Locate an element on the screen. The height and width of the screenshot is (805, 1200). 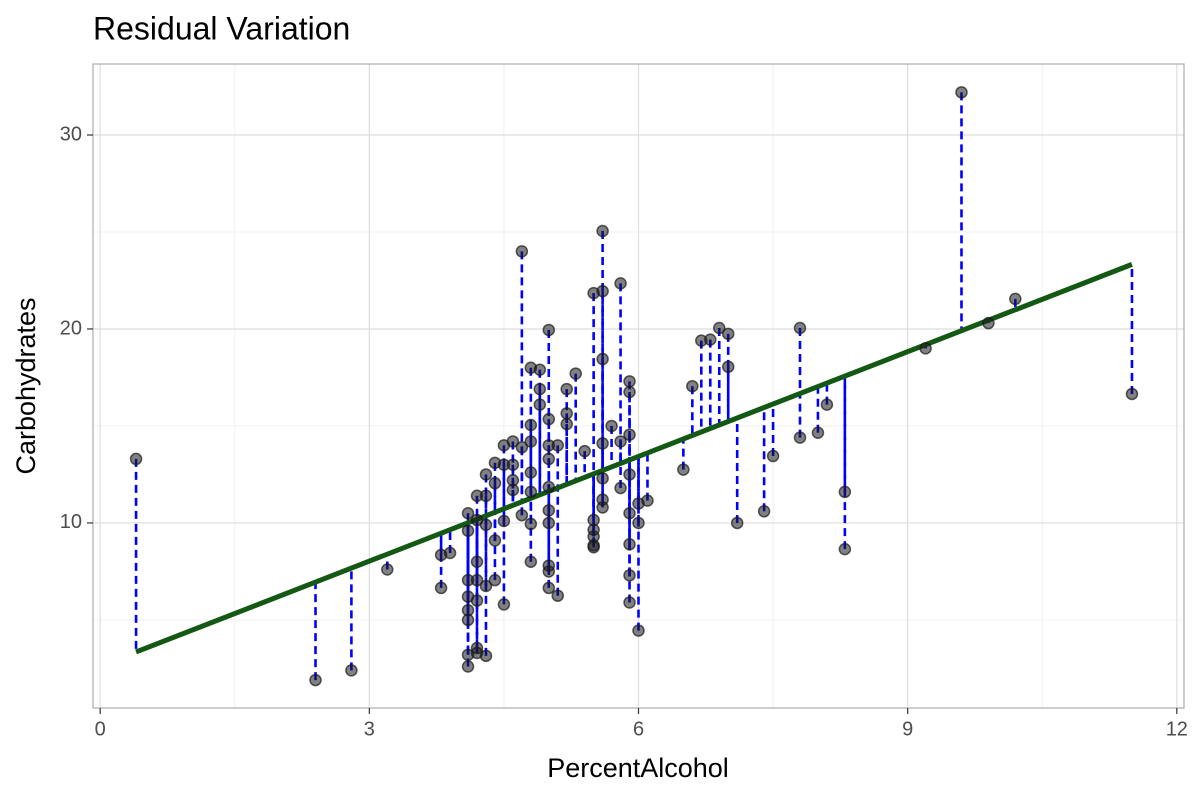
x-tick-label: 6 is located at coordinates (638, 729).